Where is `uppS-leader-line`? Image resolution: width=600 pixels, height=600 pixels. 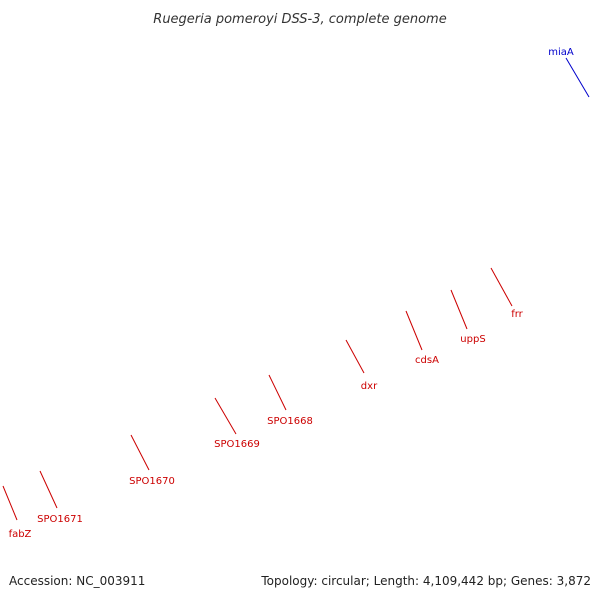 uppS-leader-line is located at coordinates (459, 309).